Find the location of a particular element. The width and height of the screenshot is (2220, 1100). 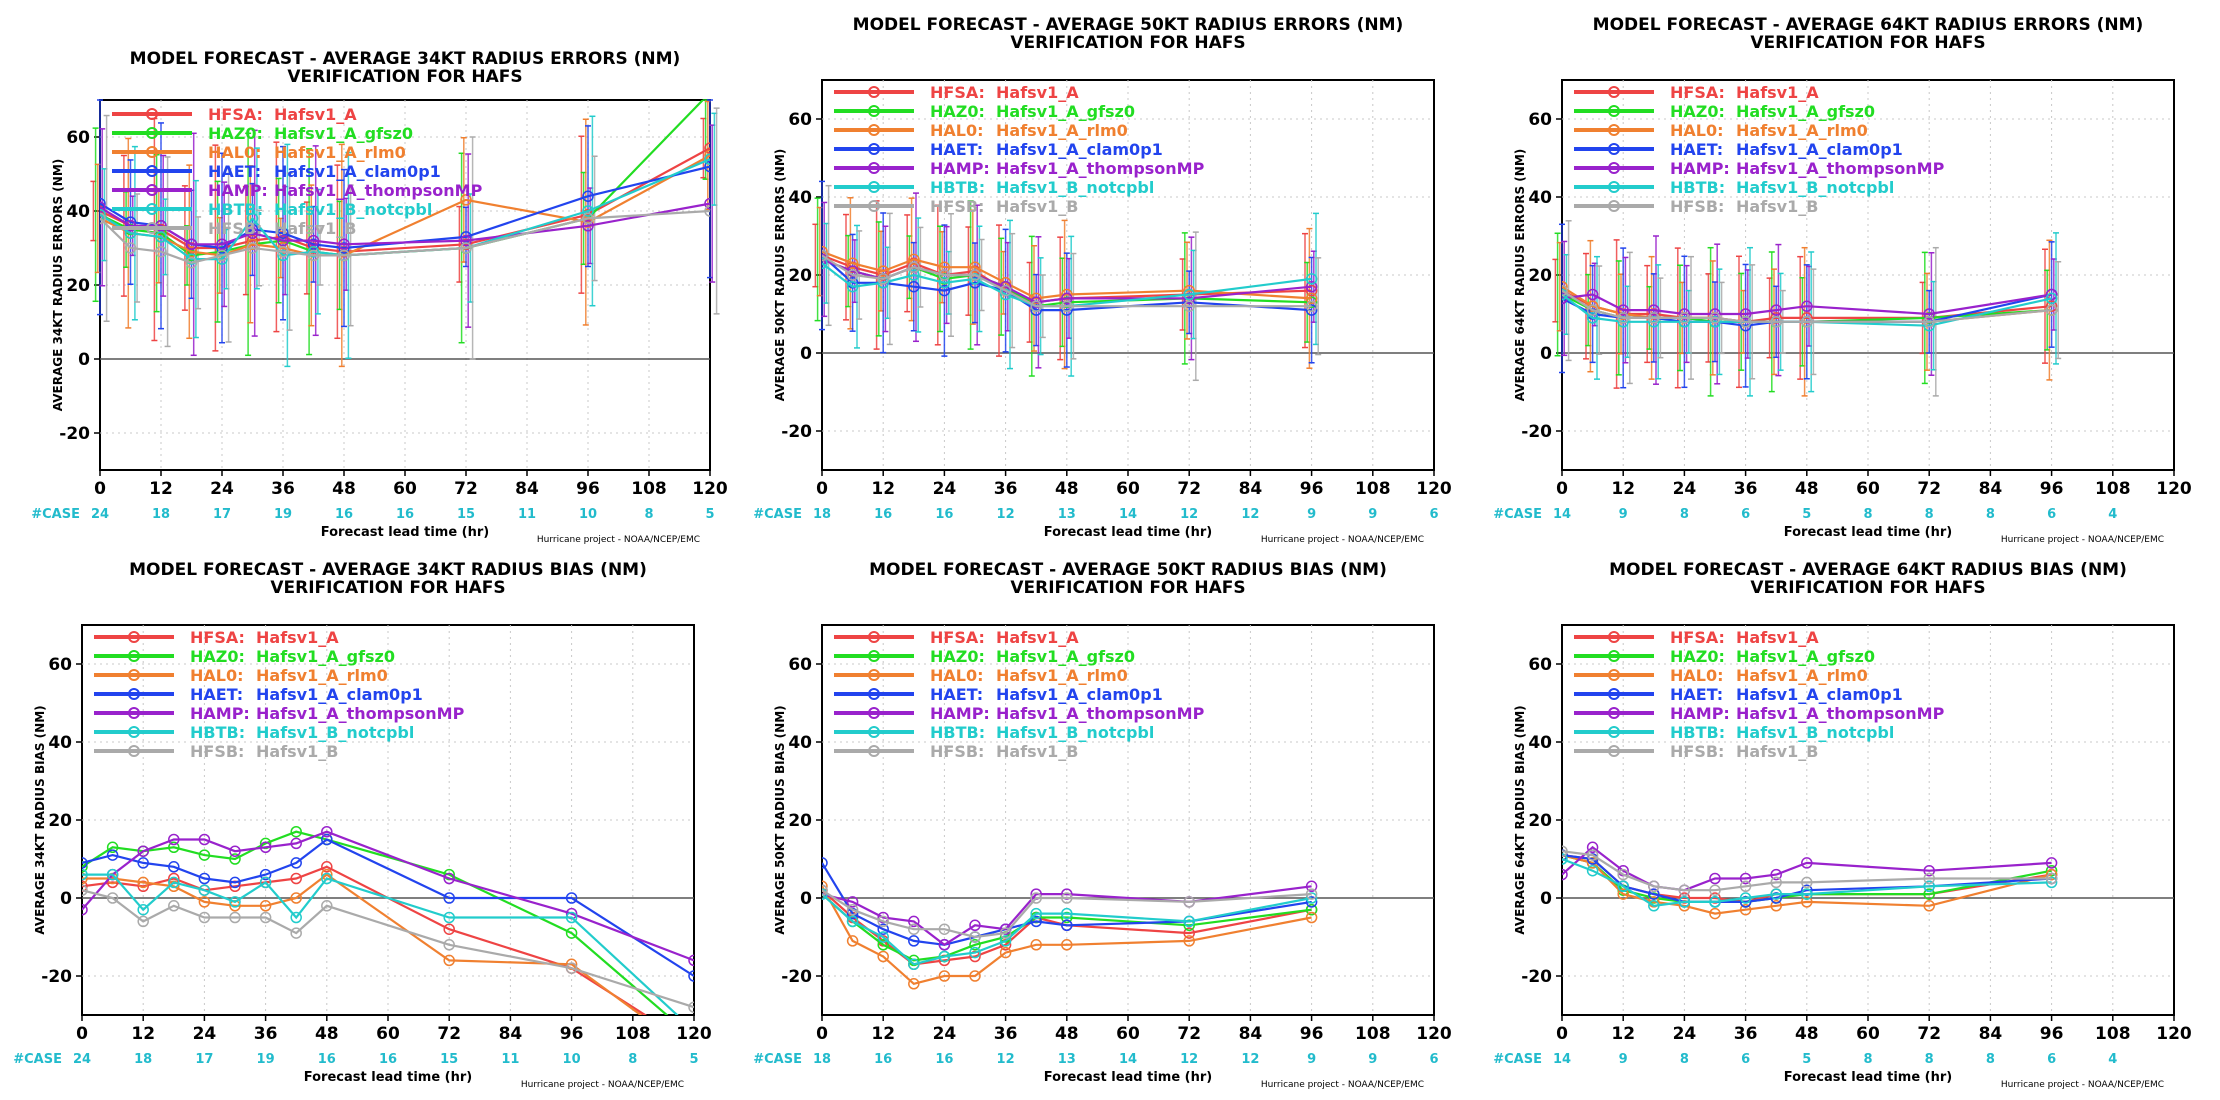

series-group is located at coordinates (1070, 923).